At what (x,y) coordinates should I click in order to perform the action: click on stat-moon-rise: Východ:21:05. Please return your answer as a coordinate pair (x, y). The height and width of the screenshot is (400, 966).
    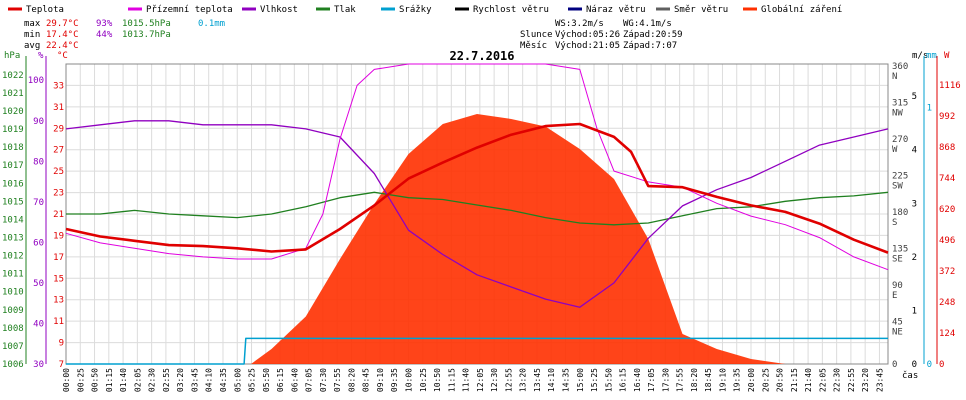
    Looking at the image, I should click on (587, 46).